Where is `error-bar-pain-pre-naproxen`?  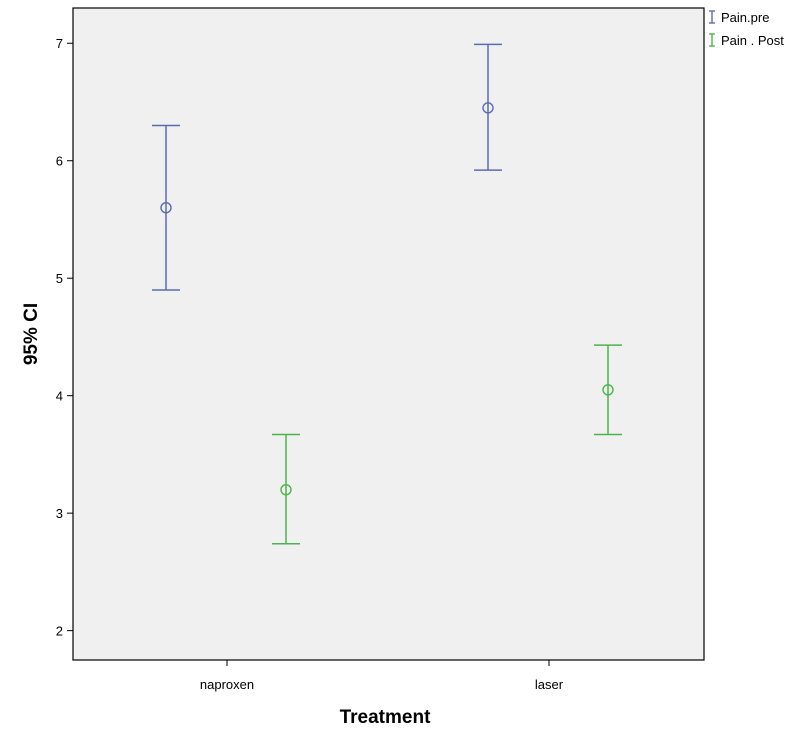 error-bar-pain-pre-naproxen is located at coordinates (166, 207).